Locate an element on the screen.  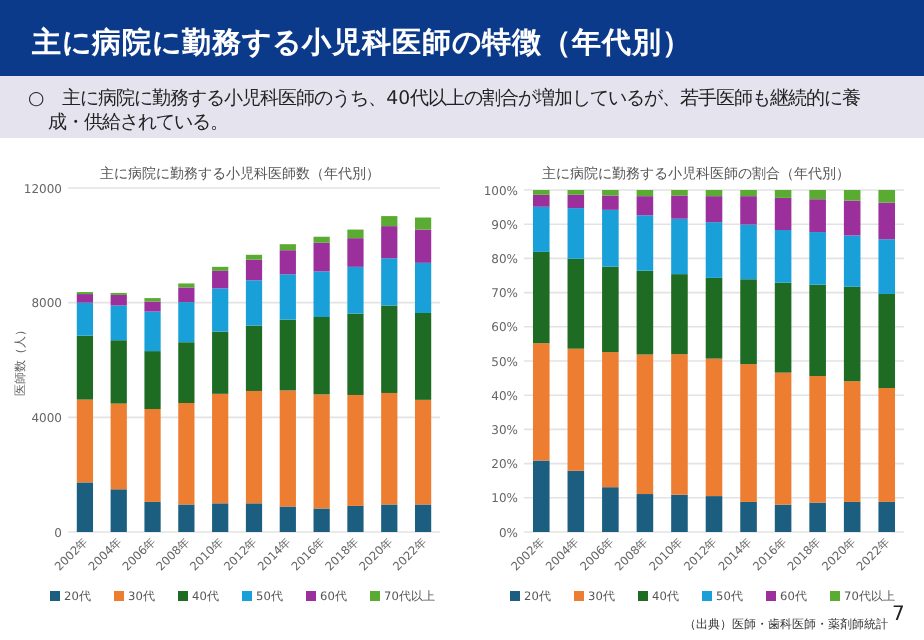
text: ○ 主に病院に勤務する小児科医師のうち、40代以上の割合が増加しているが、若手医師も継続的に養成・供給されている。 is located at coordinates (444, 111).